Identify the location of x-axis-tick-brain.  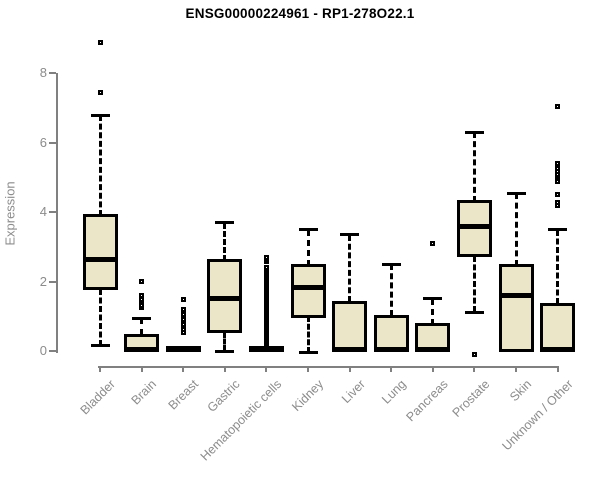
(141, 369).